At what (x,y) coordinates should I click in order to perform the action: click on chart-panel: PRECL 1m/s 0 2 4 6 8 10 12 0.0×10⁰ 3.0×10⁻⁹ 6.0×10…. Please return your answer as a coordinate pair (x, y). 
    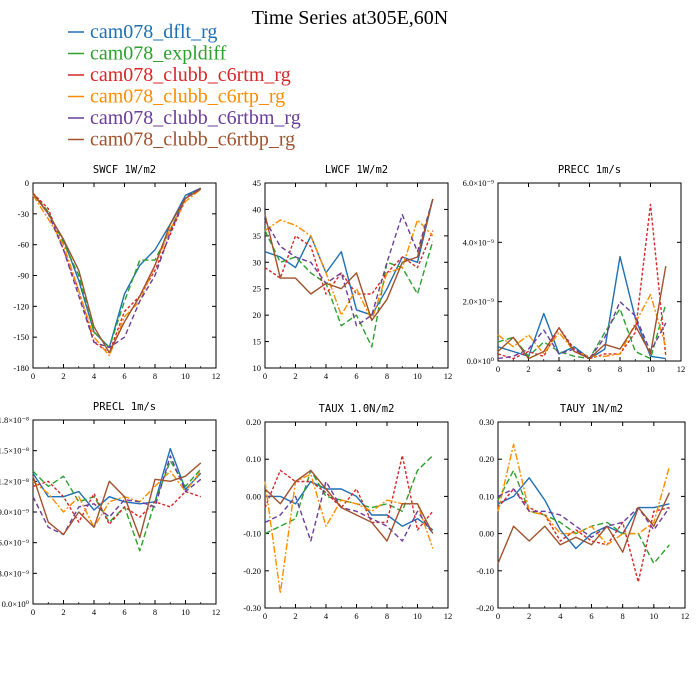
    Looking at the image, I should click on (110, 509).